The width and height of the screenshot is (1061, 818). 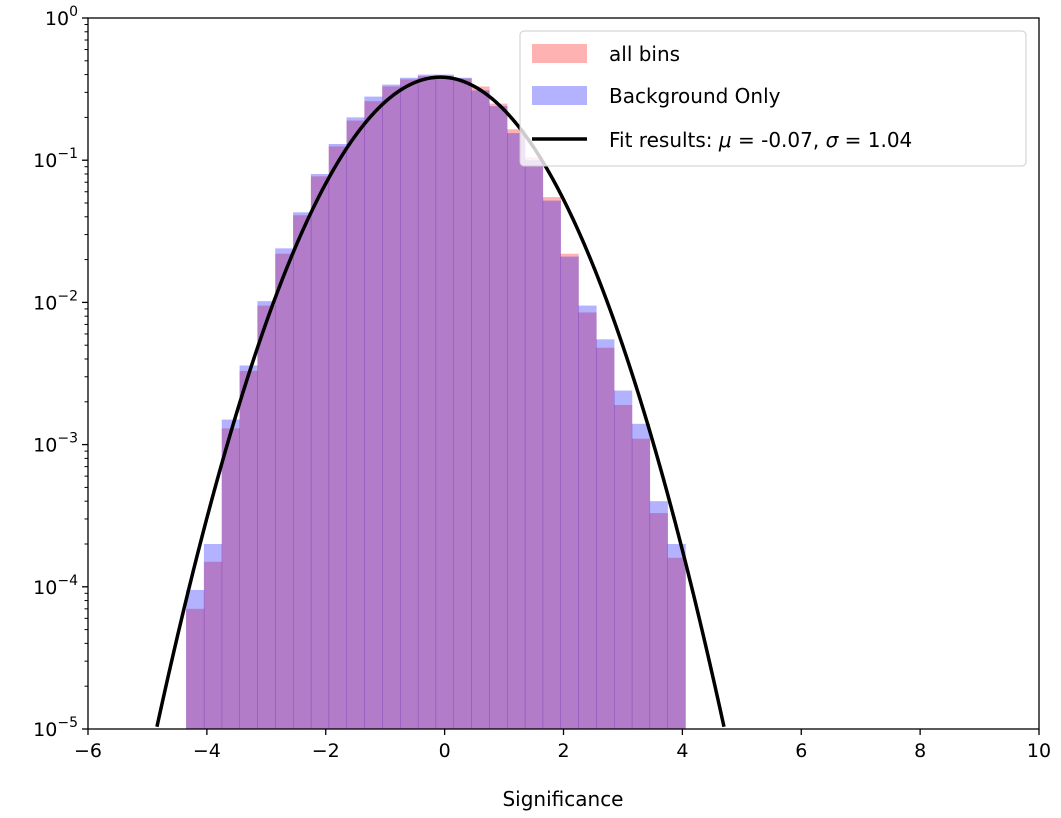 What do you see at coordinates (695, 96) in the screenshot?
I see `legend-label-background-only: Background Only` at bounding box center [695, 96].